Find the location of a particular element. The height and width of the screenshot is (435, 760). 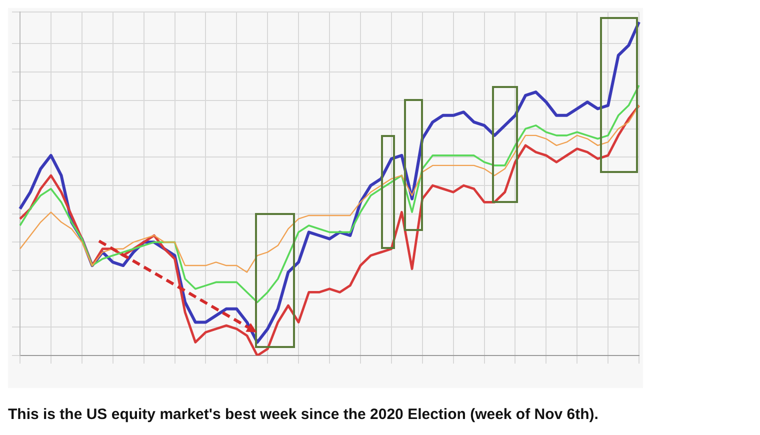

text: This is the US equity market's best week since the 2020 Election (week of Nov 6th). is located at coordinates (304, 414).